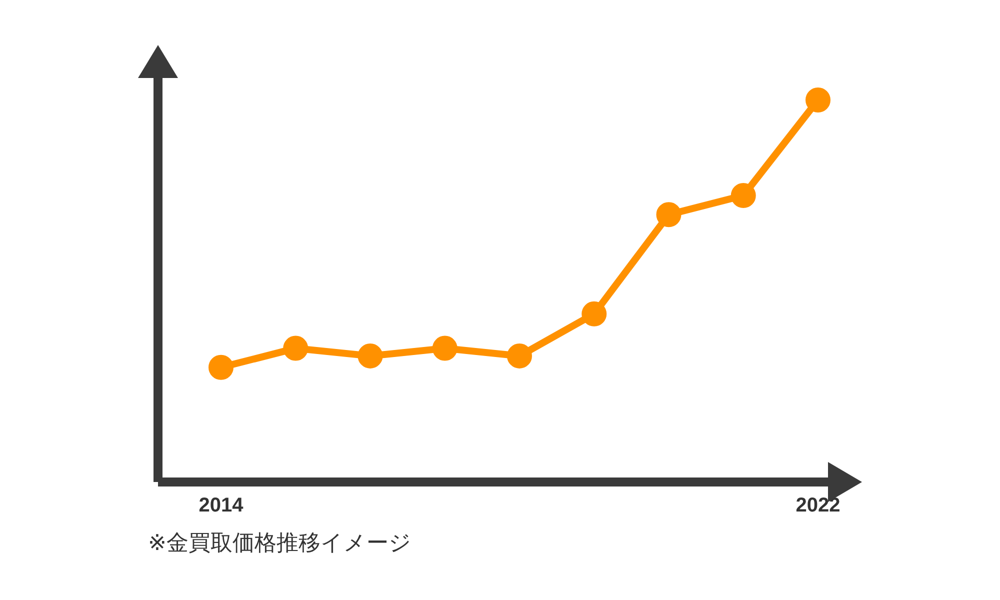 The height and width of the screenshot is (600, 1000). Describe the element at coordinates (221, 505) in the screenshot. I see `x-tick-label: 2014` at that location.